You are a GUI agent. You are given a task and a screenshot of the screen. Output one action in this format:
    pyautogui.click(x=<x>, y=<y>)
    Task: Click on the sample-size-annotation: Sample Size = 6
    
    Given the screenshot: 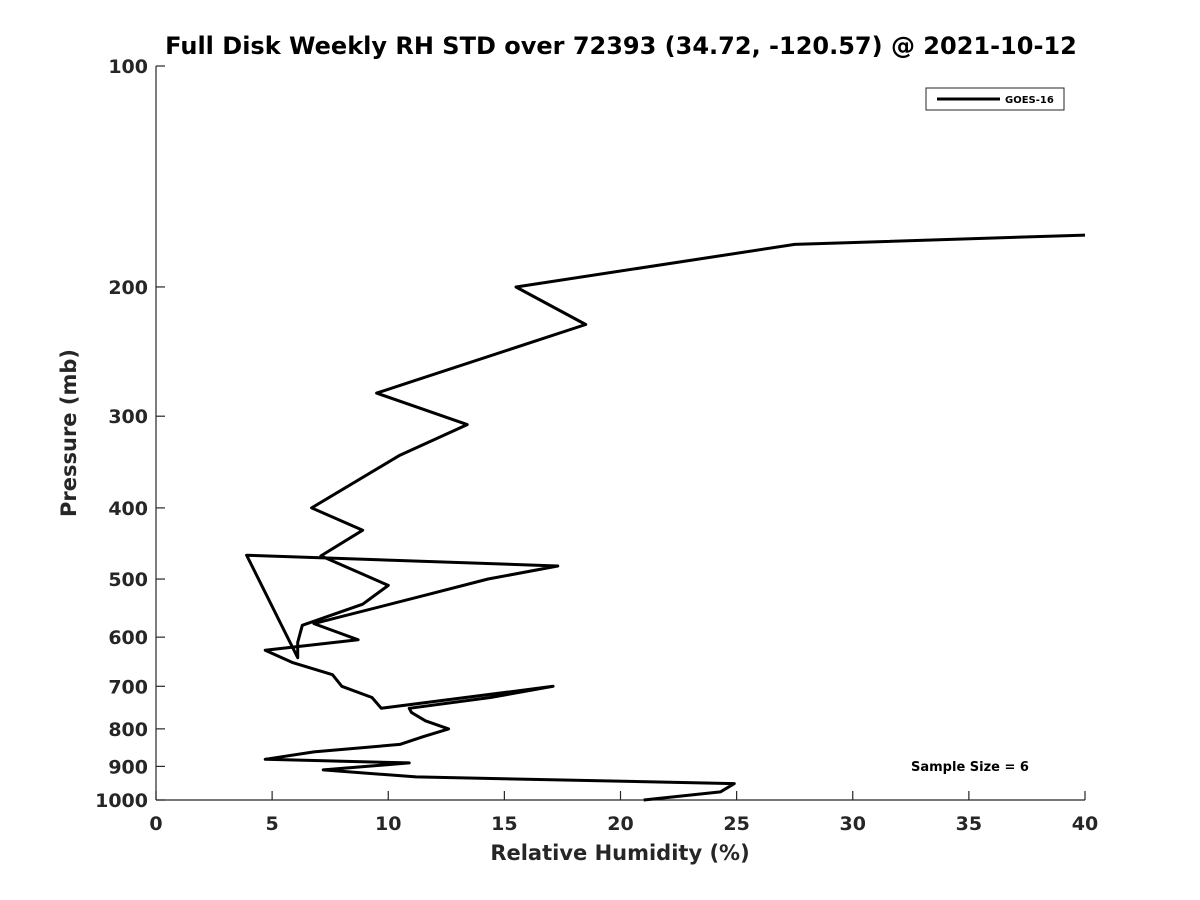 What is the action you would take?
    pyautogui.click(x=970, y=767)
    